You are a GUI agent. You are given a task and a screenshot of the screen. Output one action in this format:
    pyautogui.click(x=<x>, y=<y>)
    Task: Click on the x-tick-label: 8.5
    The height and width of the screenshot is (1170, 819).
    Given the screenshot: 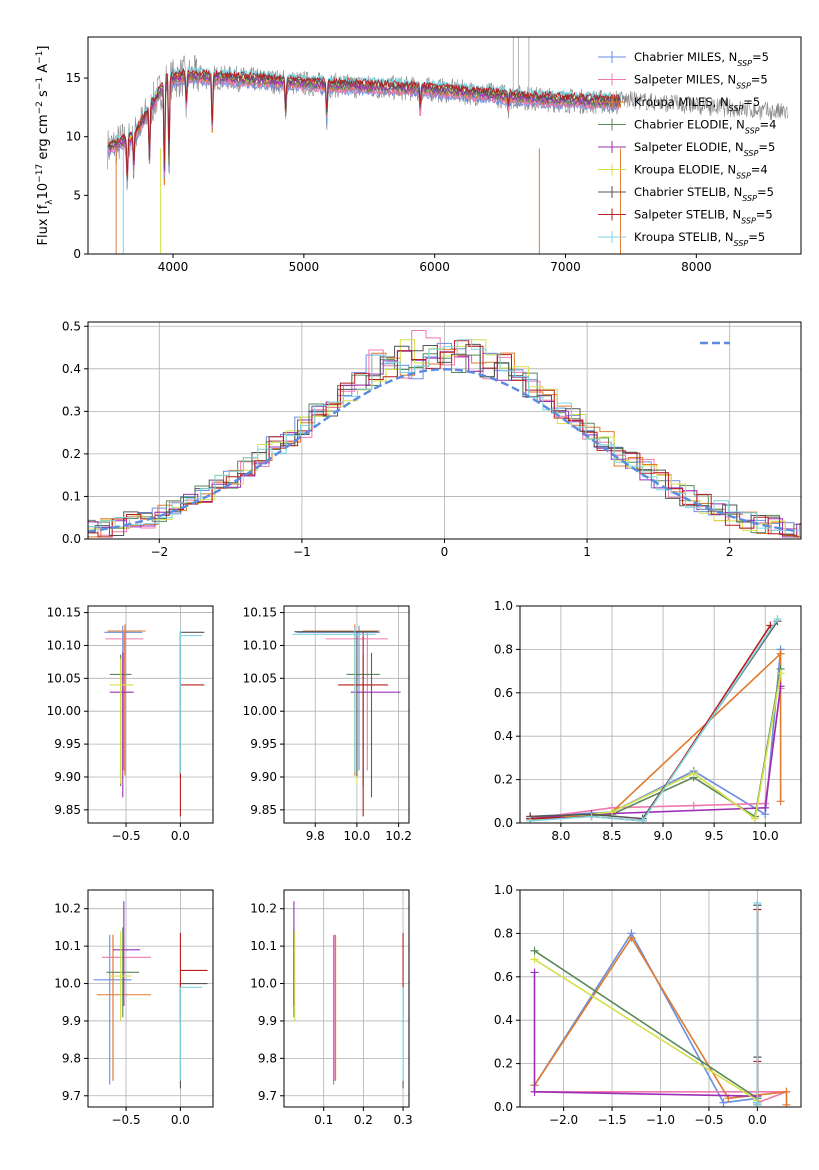 What is the action you would take?
    pyautogui.click(x=611, y=836)
    